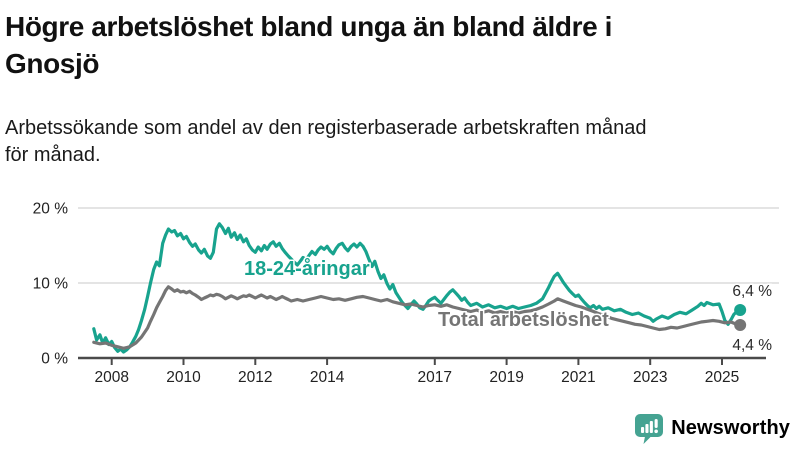 The image size is (800, 450). Describe the element at coordinates (416, 317) in the screenshot. I see `series-line-total` at that location.